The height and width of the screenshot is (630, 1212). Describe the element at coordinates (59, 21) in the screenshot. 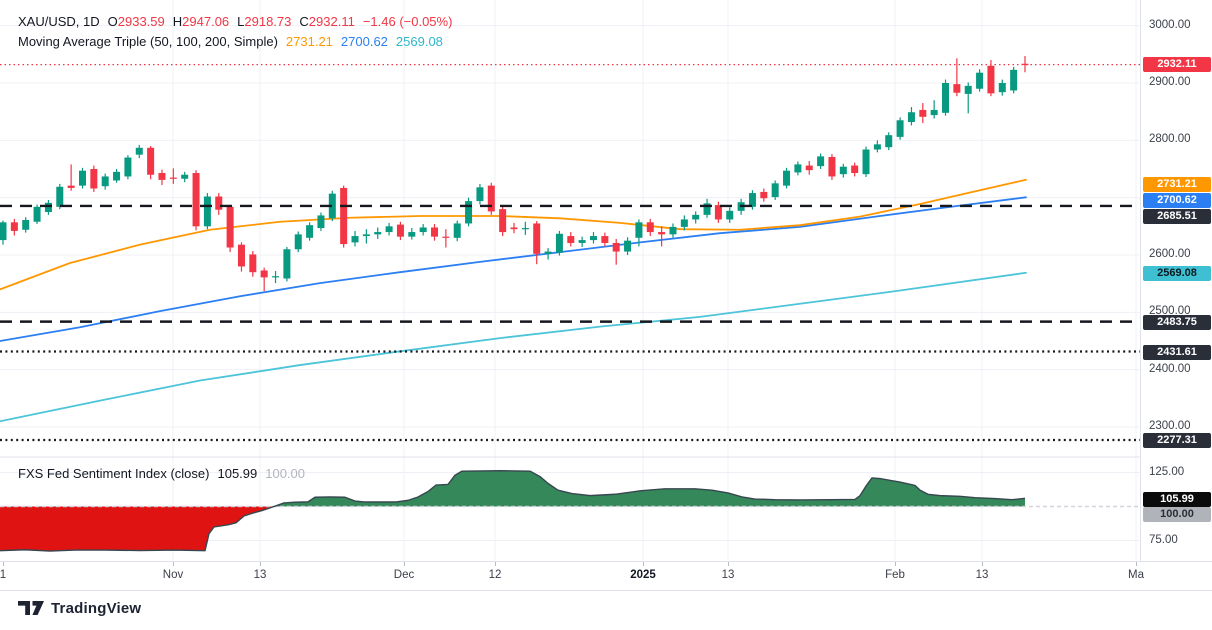

I see `symbol-title: XAU/USD, 1D` at that location.